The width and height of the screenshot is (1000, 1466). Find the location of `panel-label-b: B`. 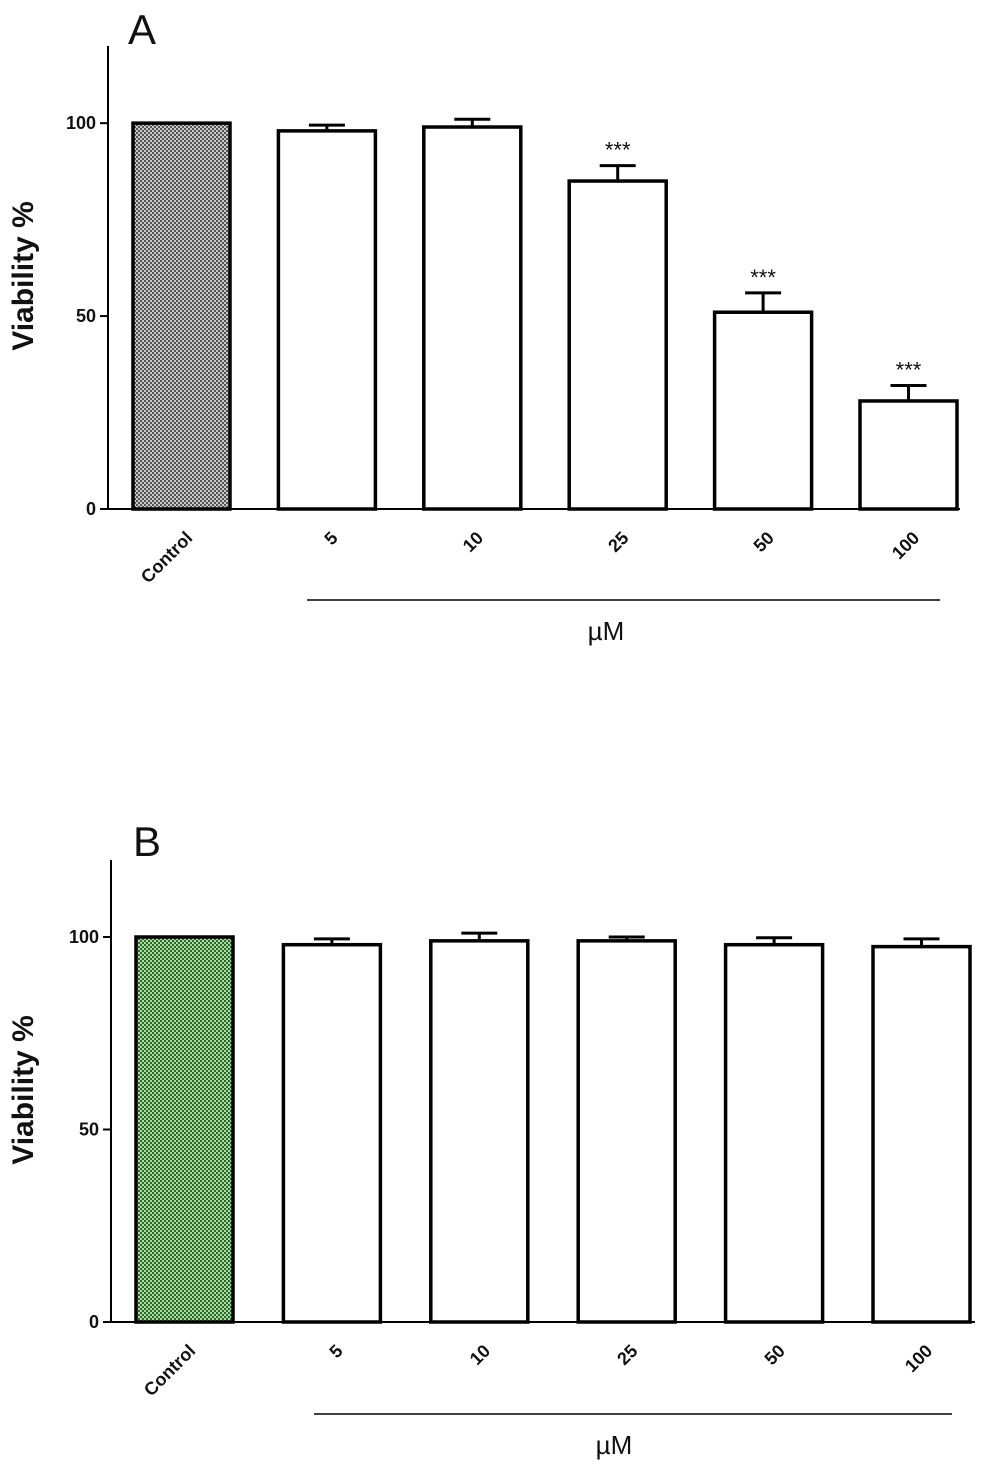

panel-label-b: B is located at coordinates (147, 841).